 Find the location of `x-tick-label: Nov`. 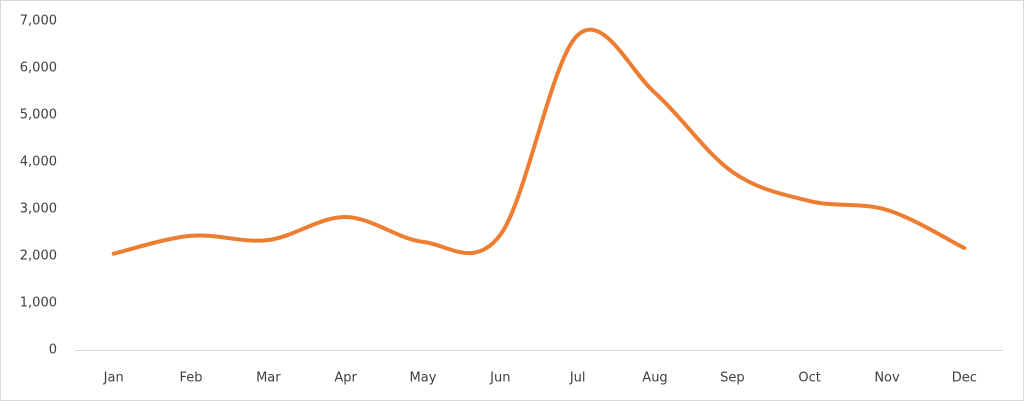

x-tick-label: Nov is located at coordinates (887, 378).